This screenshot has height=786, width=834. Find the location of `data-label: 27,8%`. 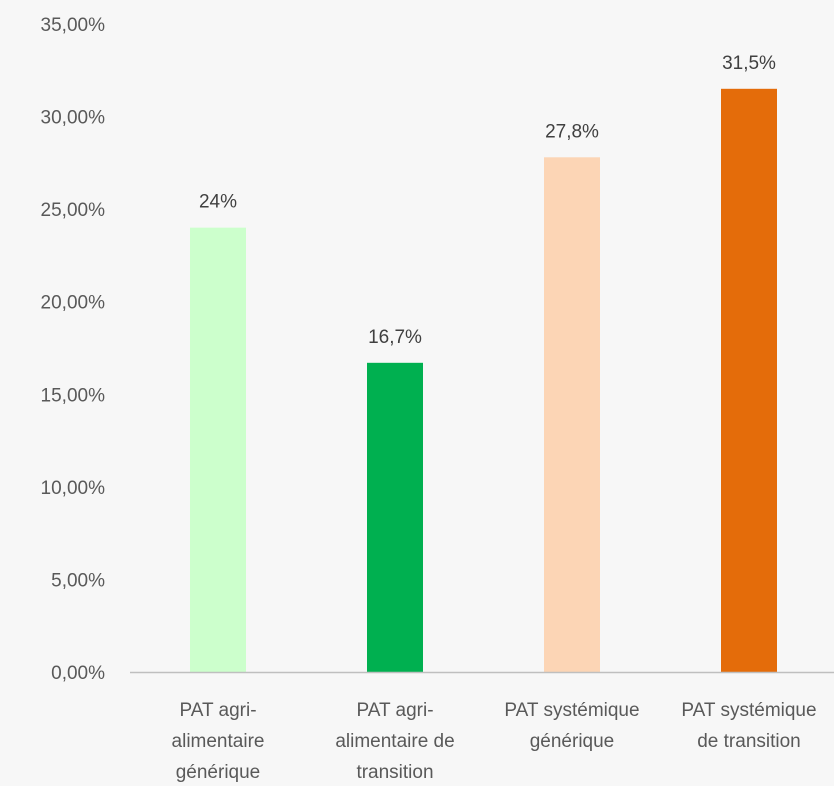

data-label: 27,8% is located at coordinates (572, 131).